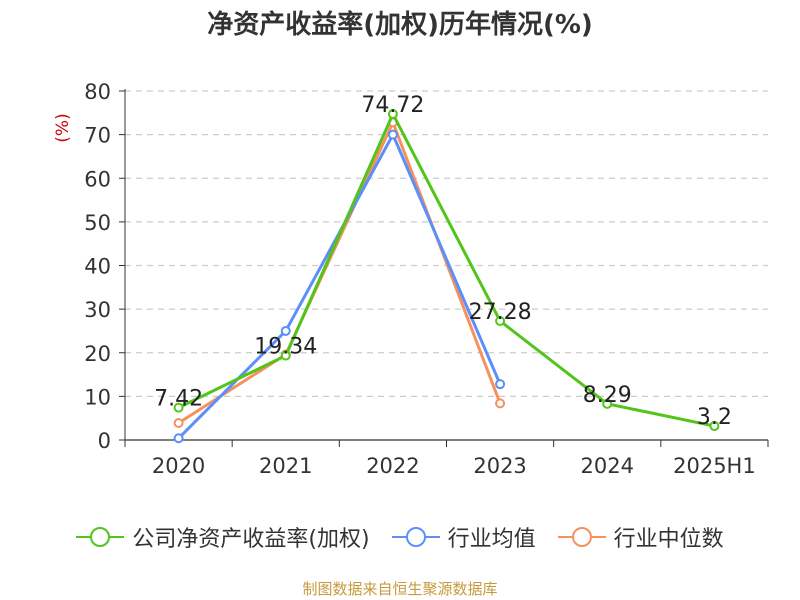 Image resolution: width=800 pixels, height=600 pixels. I want to click on y-tick-label-0: 0, so click(104, 441).